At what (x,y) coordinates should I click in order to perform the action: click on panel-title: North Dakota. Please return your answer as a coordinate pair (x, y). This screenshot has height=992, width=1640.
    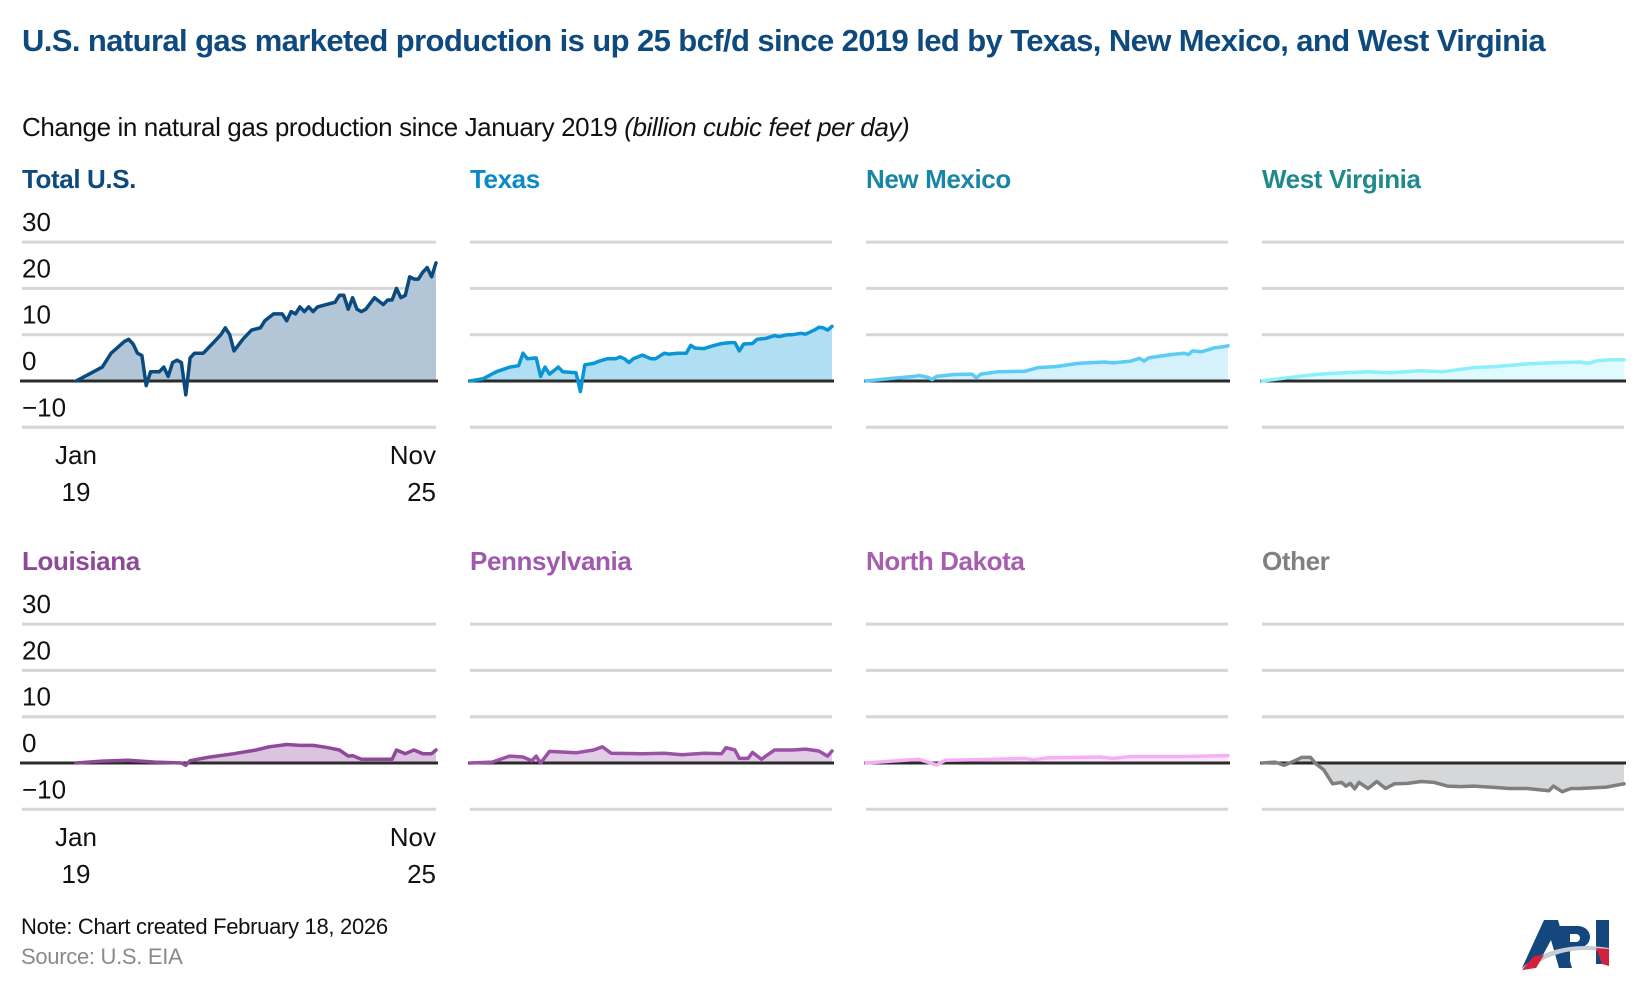
    Looking at the image, I should click on (945, 561).